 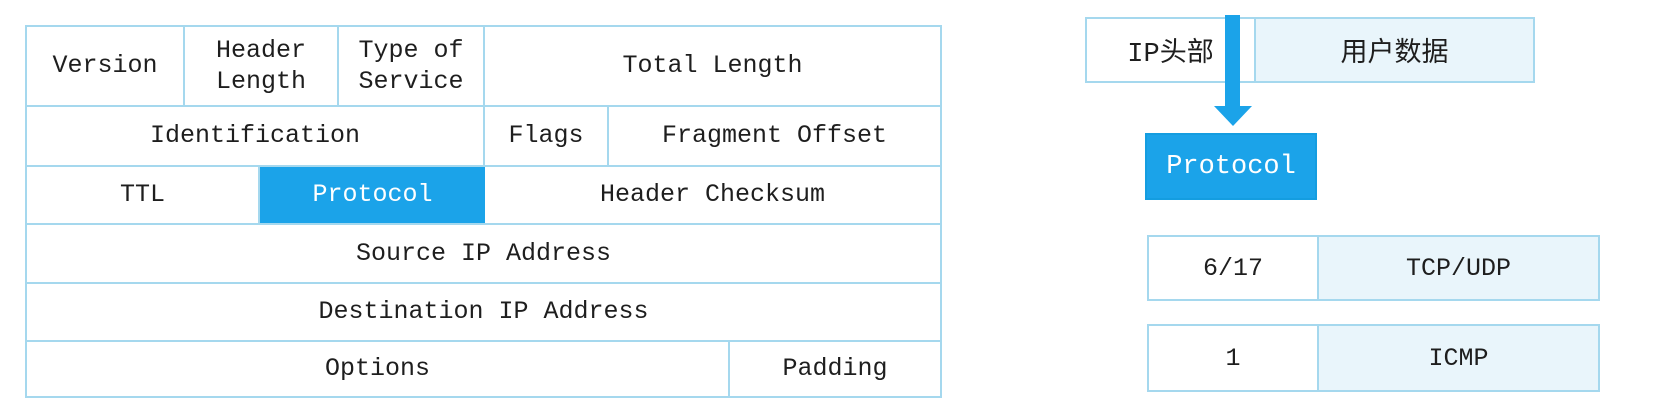 What do you see at coordinates (1458, 358) in the screenshot?
I see `protocol-name-cell: ICMP` at bounding box center [1458, 358].